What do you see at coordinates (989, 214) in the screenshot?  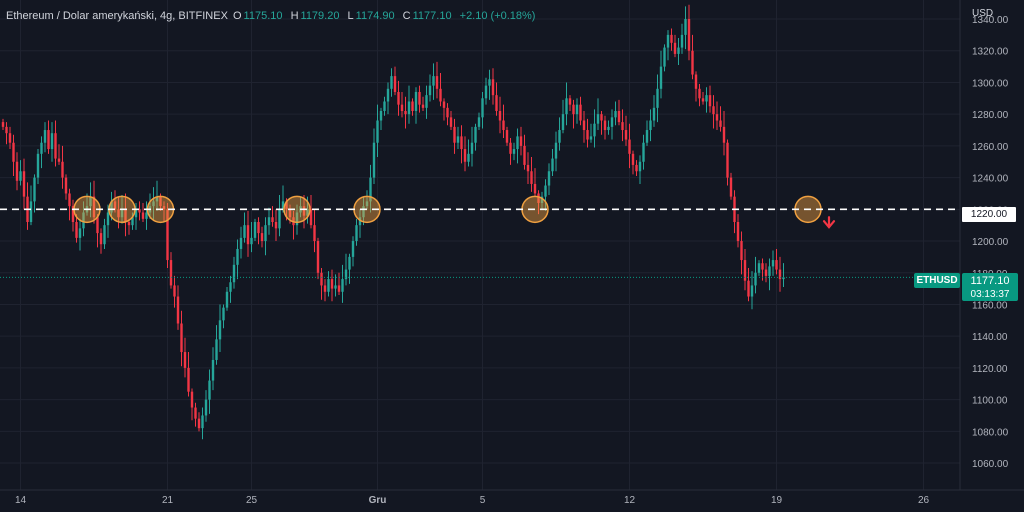 I see `level-price-tag: 1220.00` at bounding box center [989, 214].